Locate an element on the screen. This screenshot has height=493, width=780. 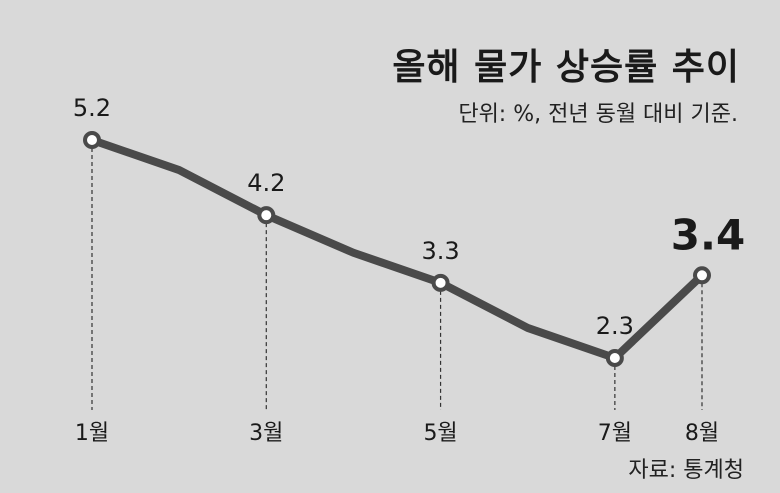
x-tick-label: 1월 is located at coordinates (92, 433).